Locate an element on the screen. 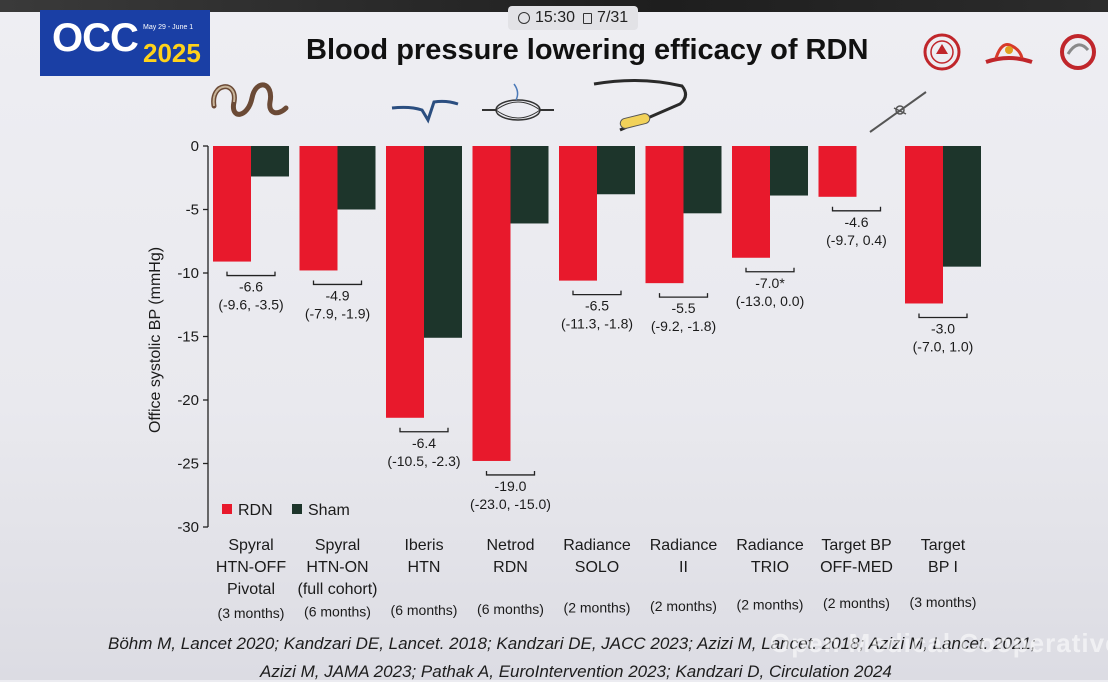  legend-label-rdn: RDN is located at coordinates (255, 510).